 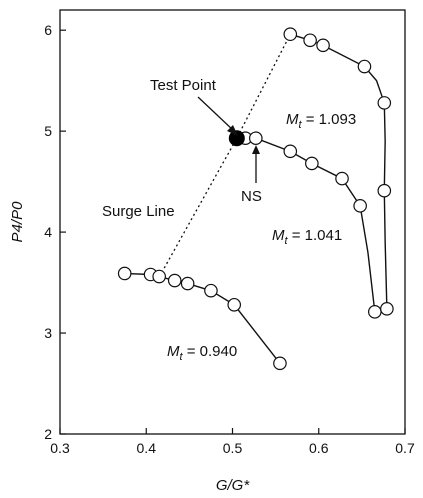 I want to click on test-point-marker, so click(x=236, y=138).